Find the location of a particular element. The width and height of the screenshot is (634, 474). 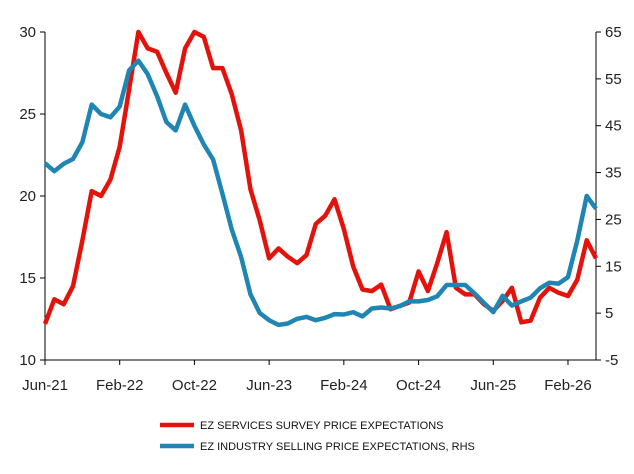

x-tick-label: Feb-26 is located at coordinates (568, 385).